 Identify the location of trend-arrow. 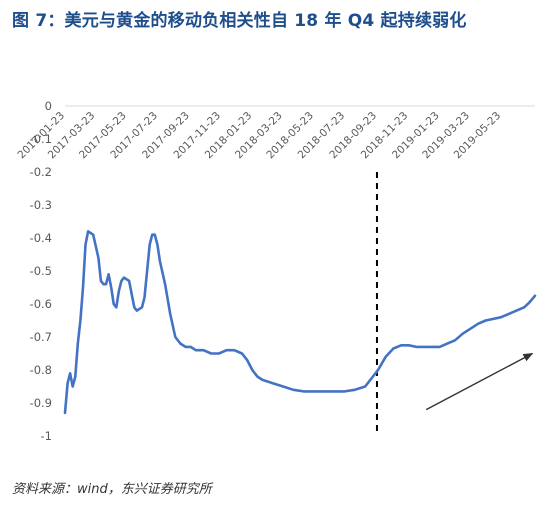
(479, 381).